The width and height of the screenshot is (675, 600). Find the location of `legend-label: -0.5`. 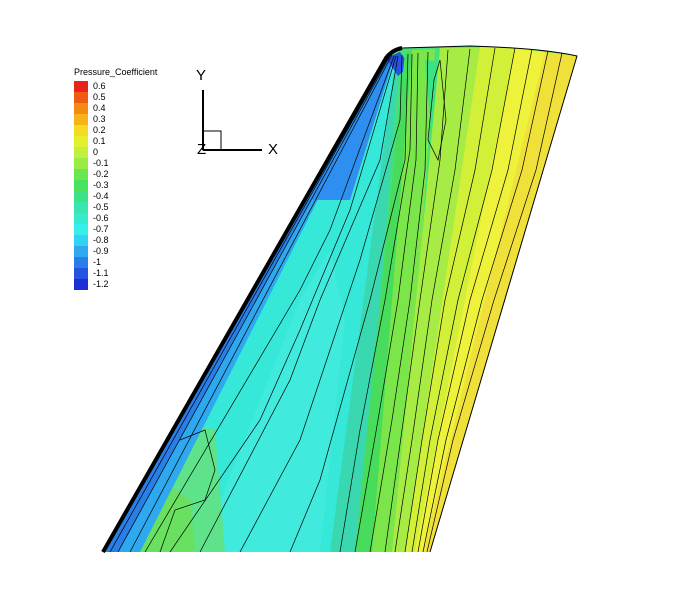

legend-label: -0.5 is located at coordinates (101, 207).